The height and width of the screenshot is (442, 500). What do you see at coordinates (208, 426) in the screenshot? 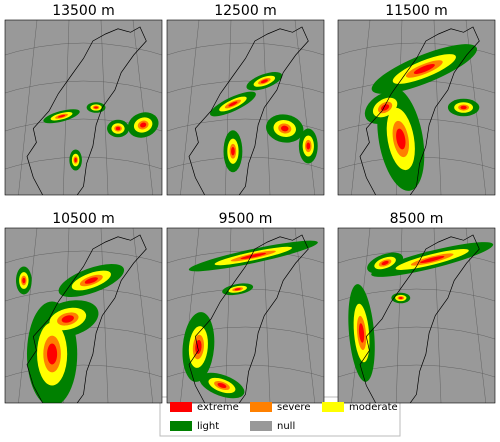
I see `legend-label: light` at bounding box center [208, 426].